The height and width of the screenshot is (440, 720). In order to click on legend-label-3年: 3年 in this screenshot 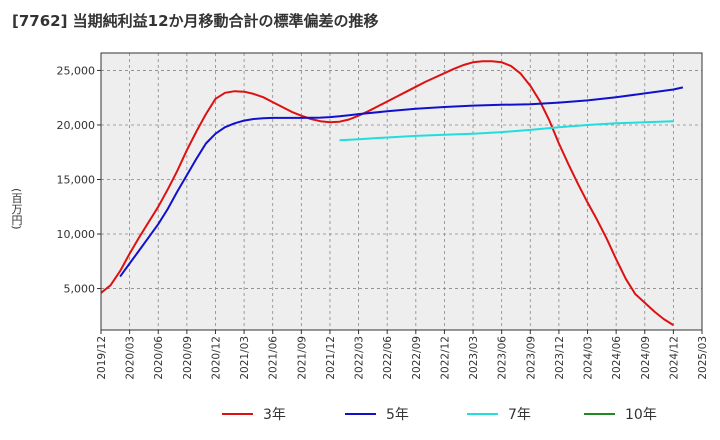, I will do `click(274, 415)`.